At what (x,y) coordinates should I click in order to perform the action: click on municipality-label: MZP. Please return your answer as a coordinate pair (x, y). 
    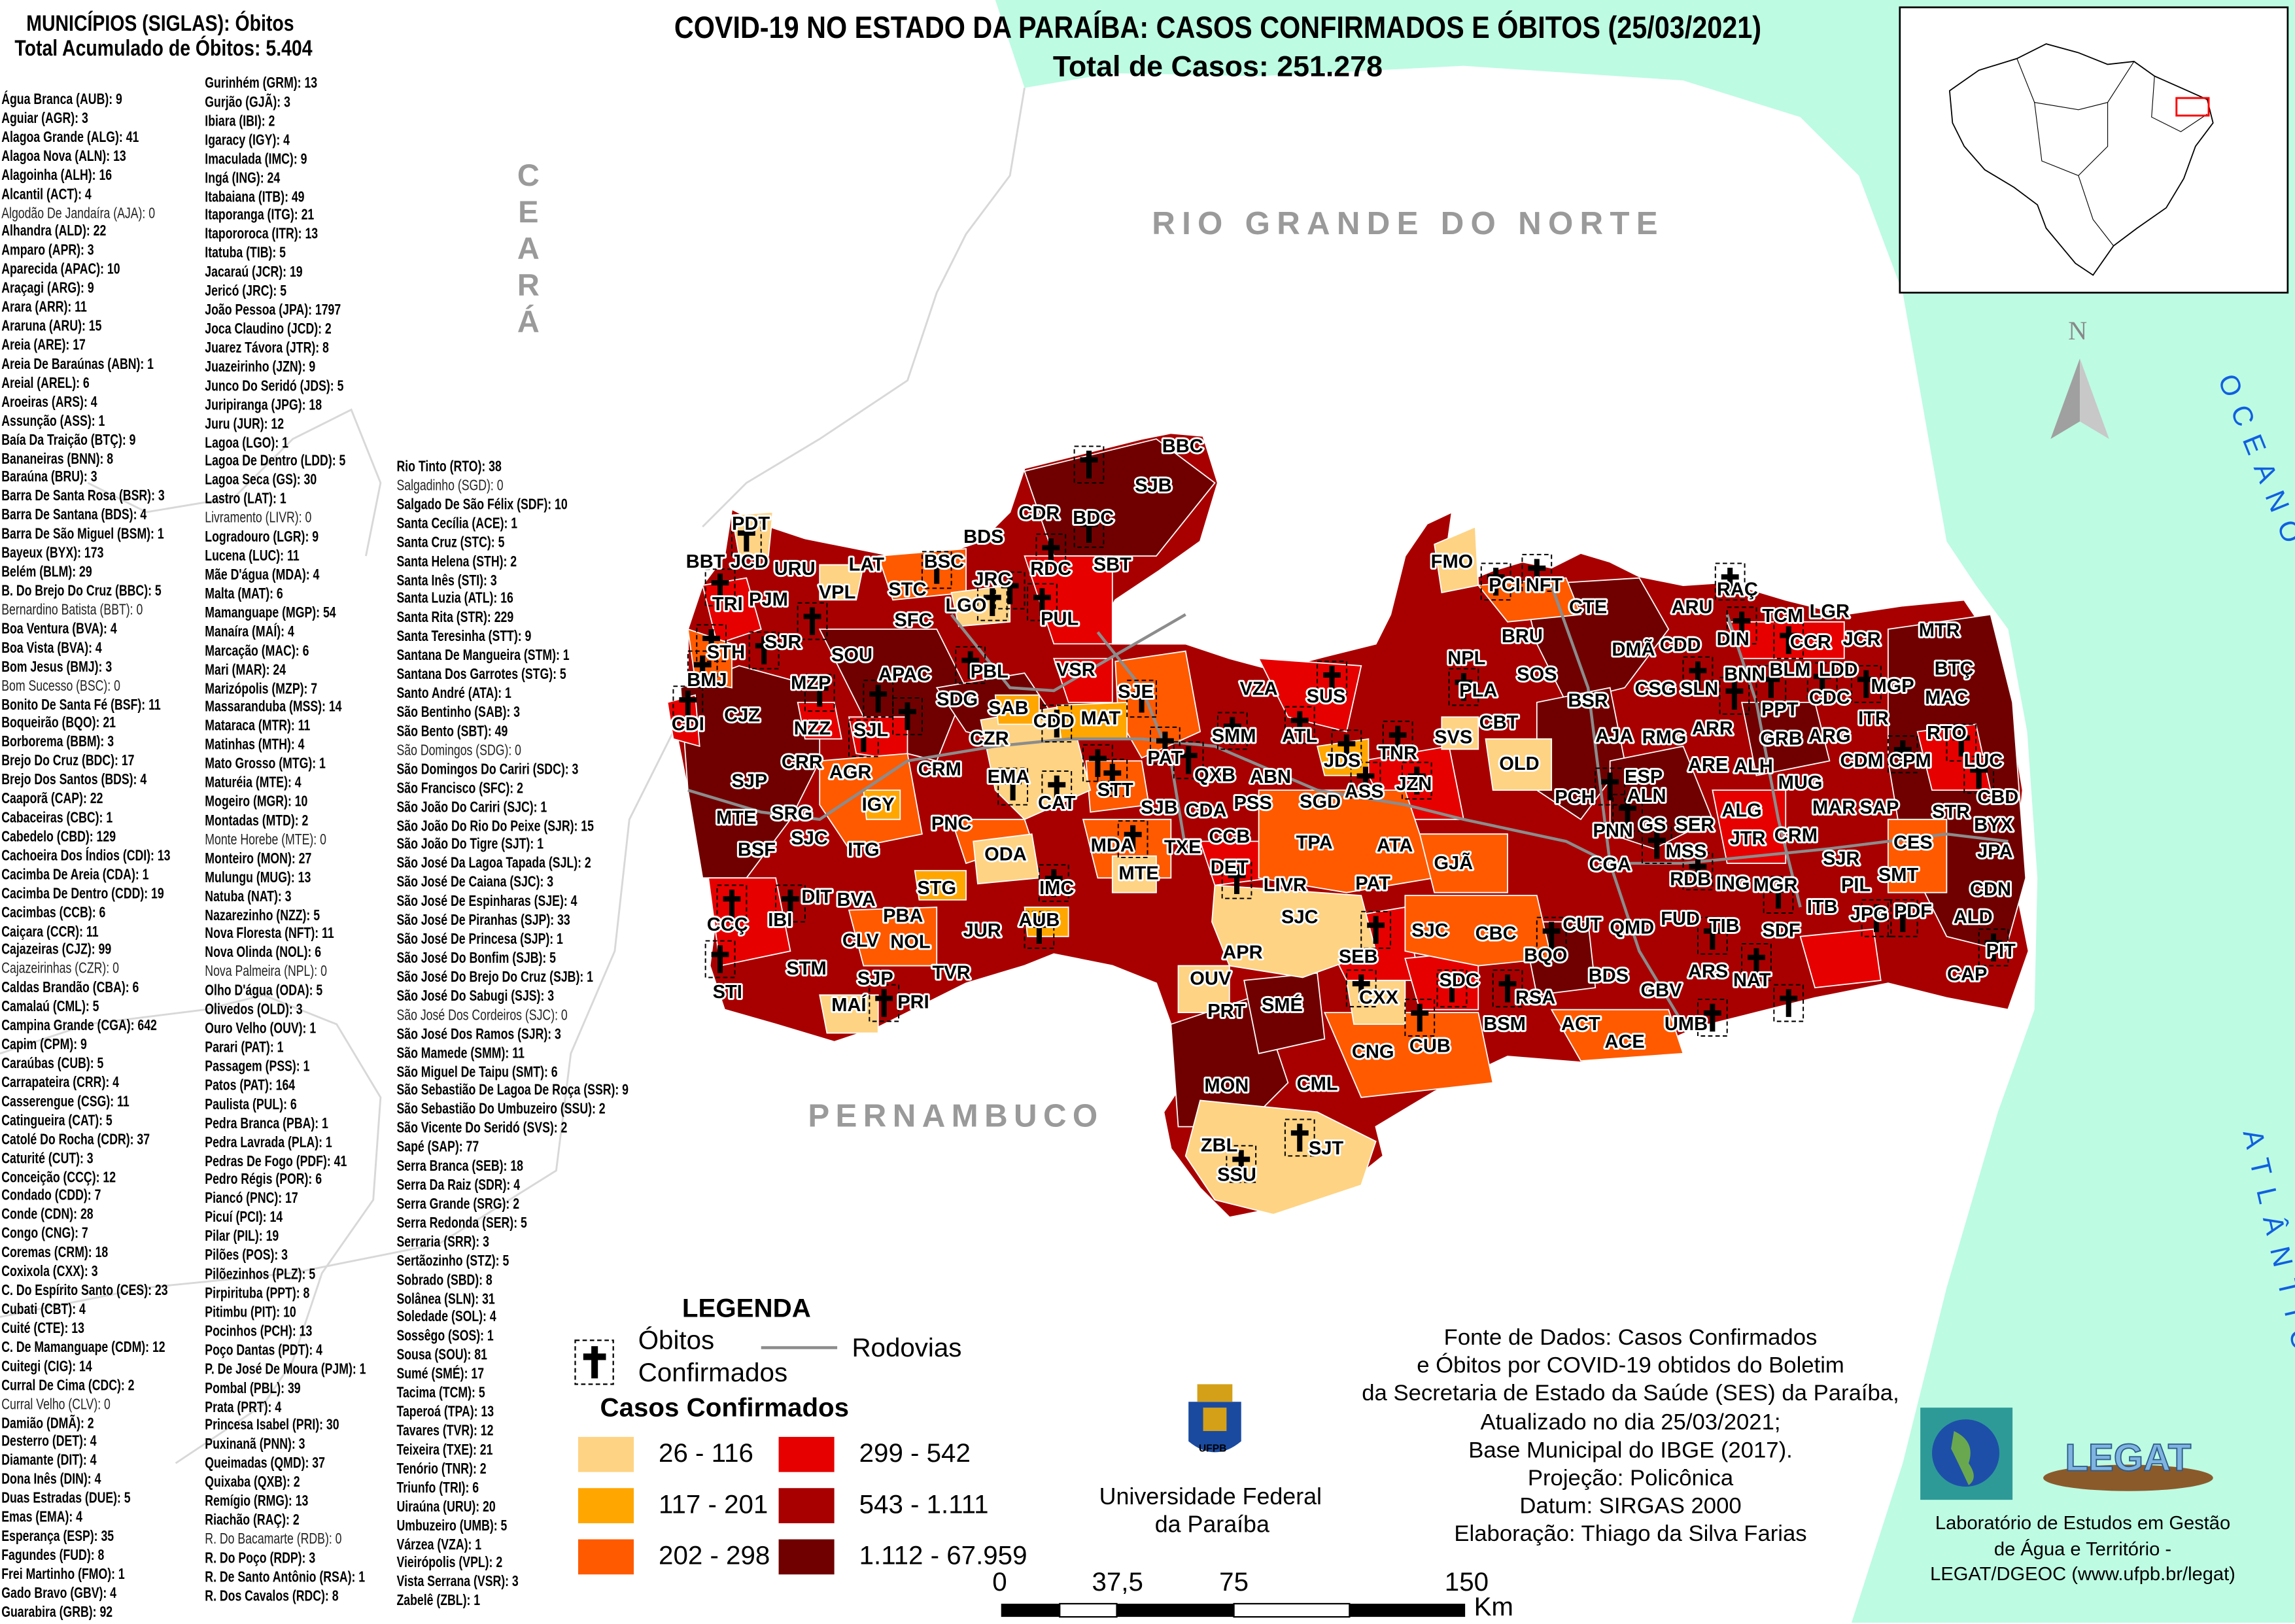
    Looking at the image, I should click on (811, 683).